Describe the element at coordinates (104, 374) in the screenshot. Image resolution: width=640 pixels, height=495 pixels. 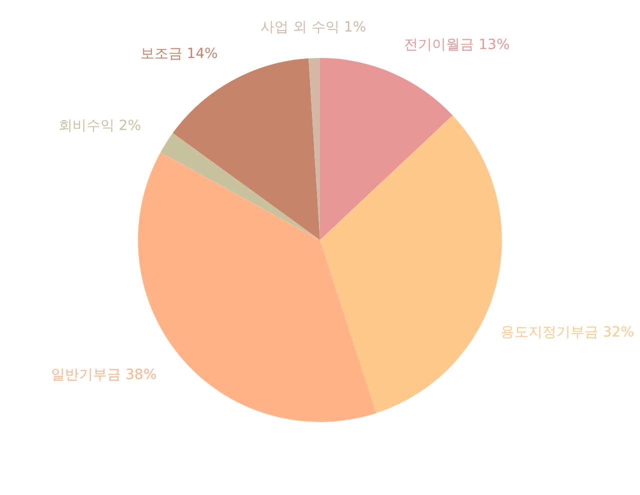
I see `slice-label: 일반기부금 38%` at that location.